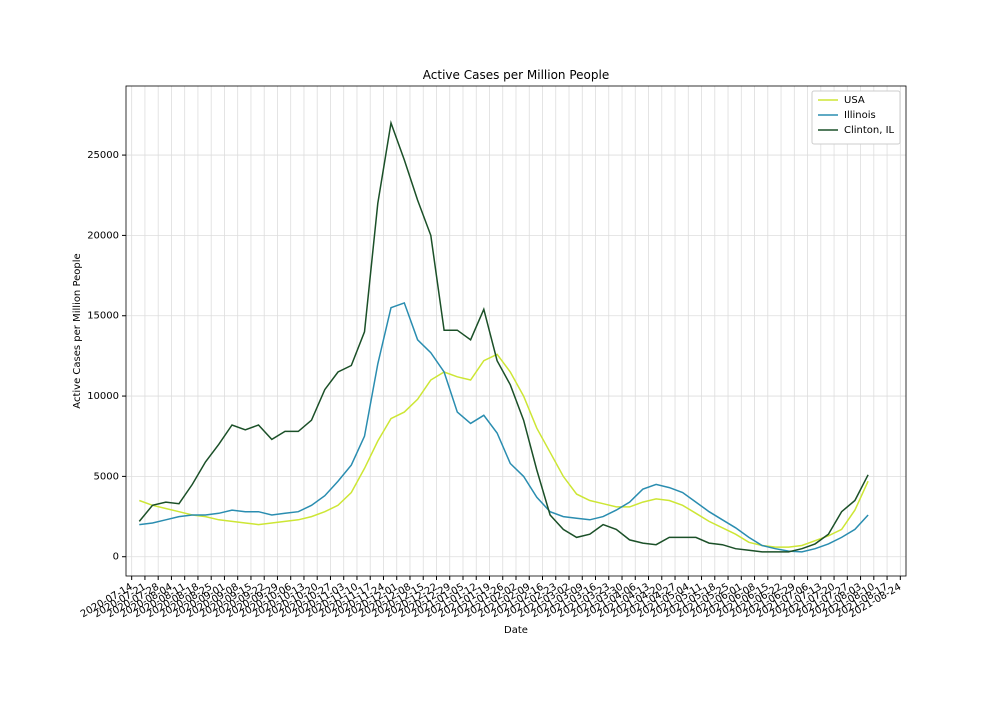 The image size is (1008, 724). I want to click on legend-label: Illinois, so click(860, 115).